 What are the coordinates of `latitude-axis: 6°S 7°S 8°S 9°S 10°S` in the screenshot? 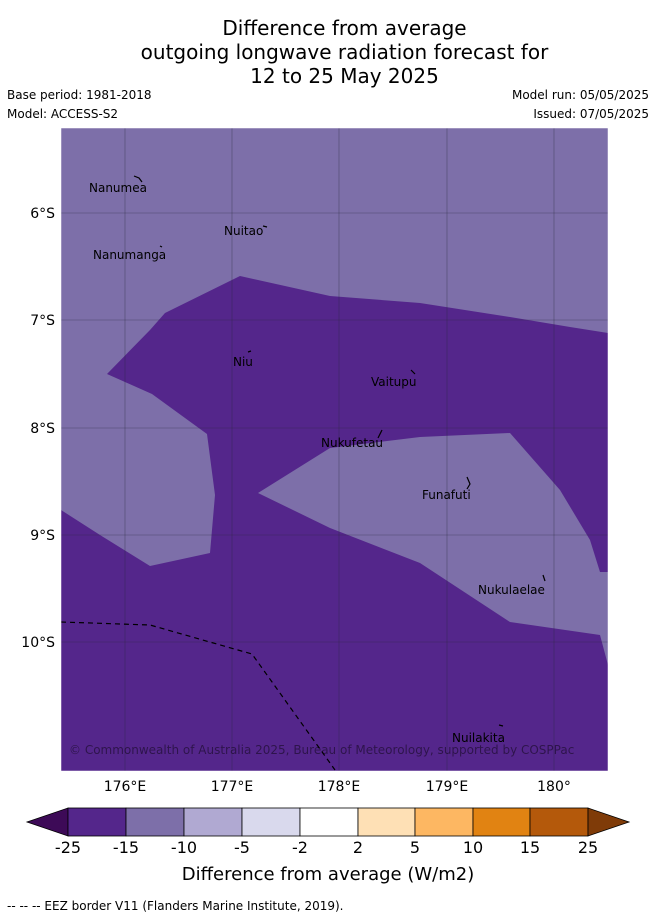 It's located at (38, 428).